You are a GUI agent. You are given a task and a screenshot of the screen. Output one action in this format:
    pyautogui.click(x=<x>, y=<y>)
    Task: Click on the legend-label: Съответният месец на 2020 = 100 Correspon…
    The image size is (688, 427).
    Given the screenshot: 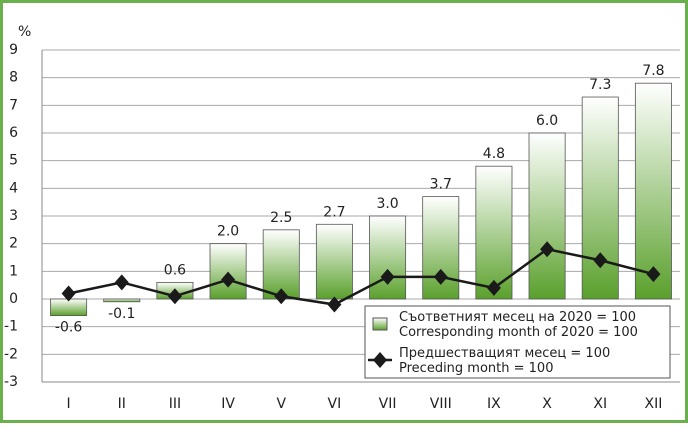 What is the action you would take?
    pyautogui.click(x=518, y=325)
    